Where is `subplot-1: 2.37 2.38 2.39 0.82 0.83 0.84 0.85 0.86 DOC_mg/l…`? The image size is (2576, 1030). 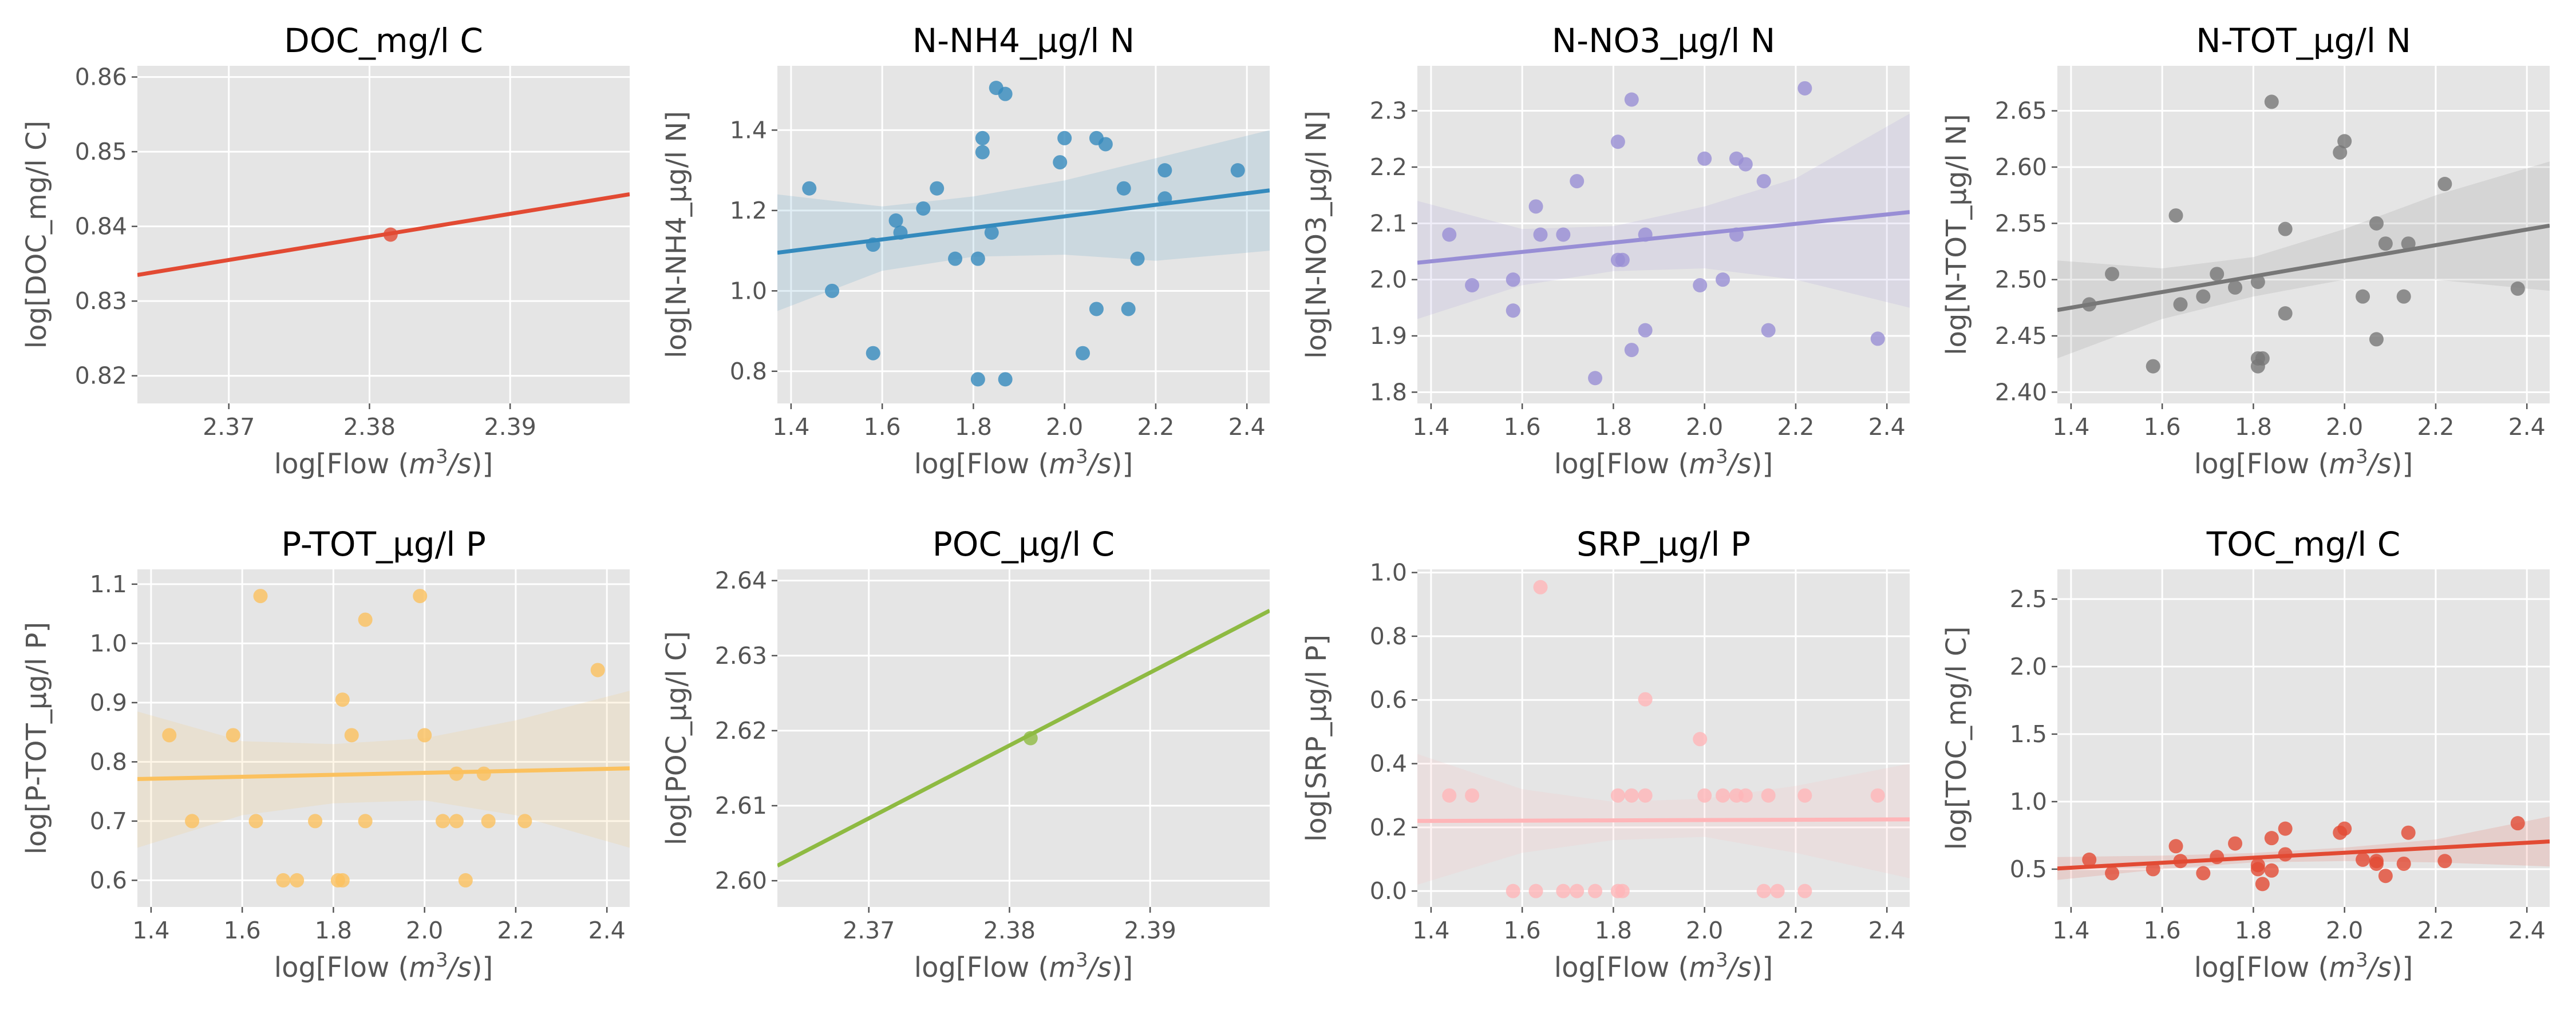
subplot-1: 2.37 2.38 2.39 0.82 0.83 0.84 0.85 0.86 DOC_mg/l… is located at coordinates (325, 250).